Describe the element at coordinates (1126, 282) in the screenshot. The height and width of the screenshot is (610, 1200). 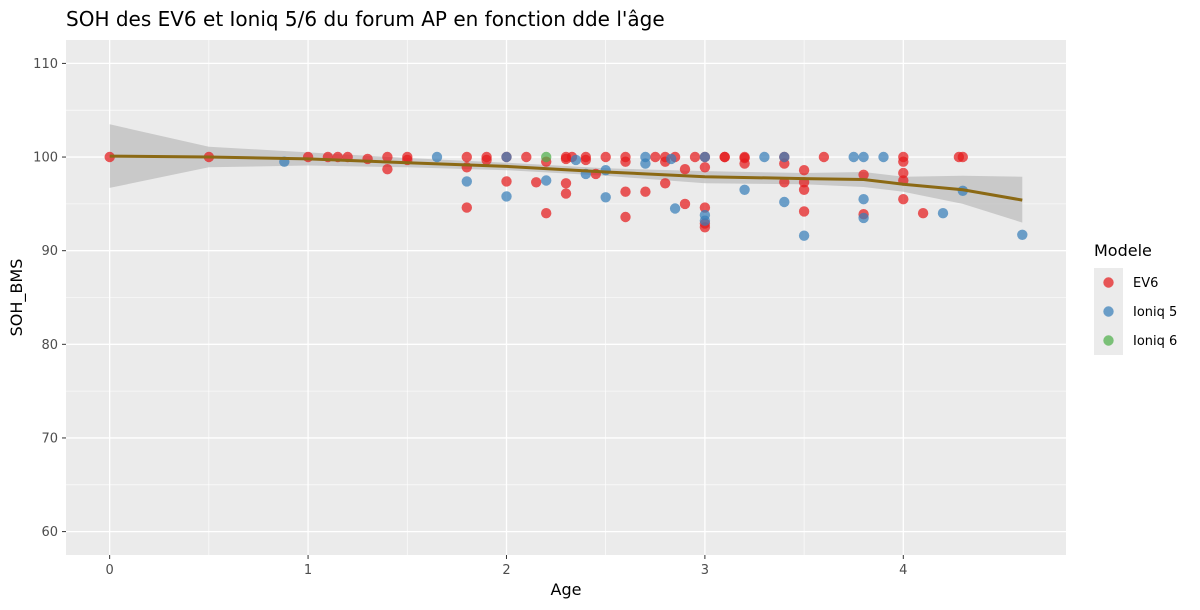
I see `legend-item-ev6: EV6` at that location.